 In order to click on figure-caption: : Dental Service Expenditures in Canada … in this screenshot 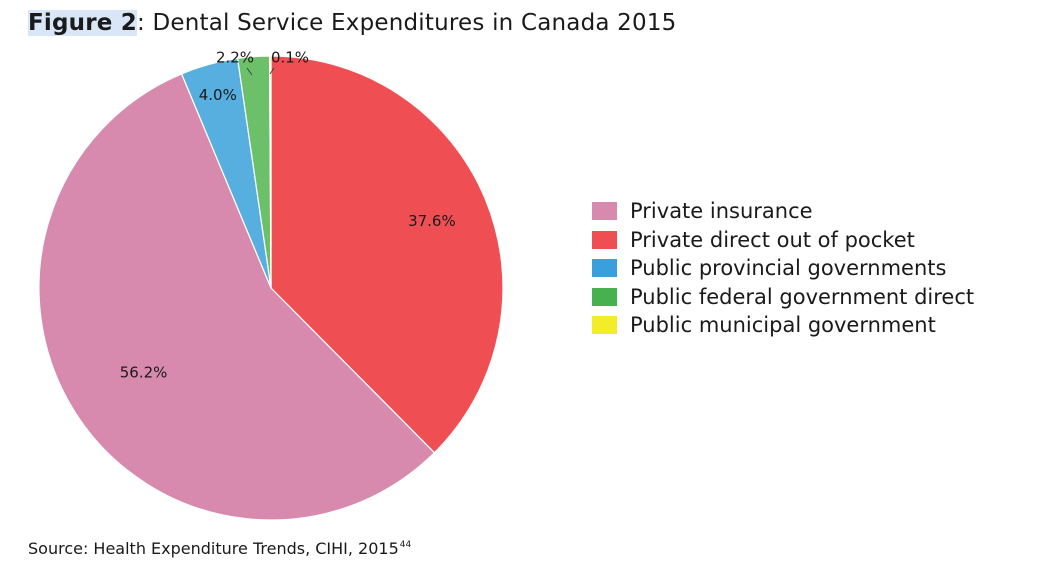, I will do `click(407, 23)`.